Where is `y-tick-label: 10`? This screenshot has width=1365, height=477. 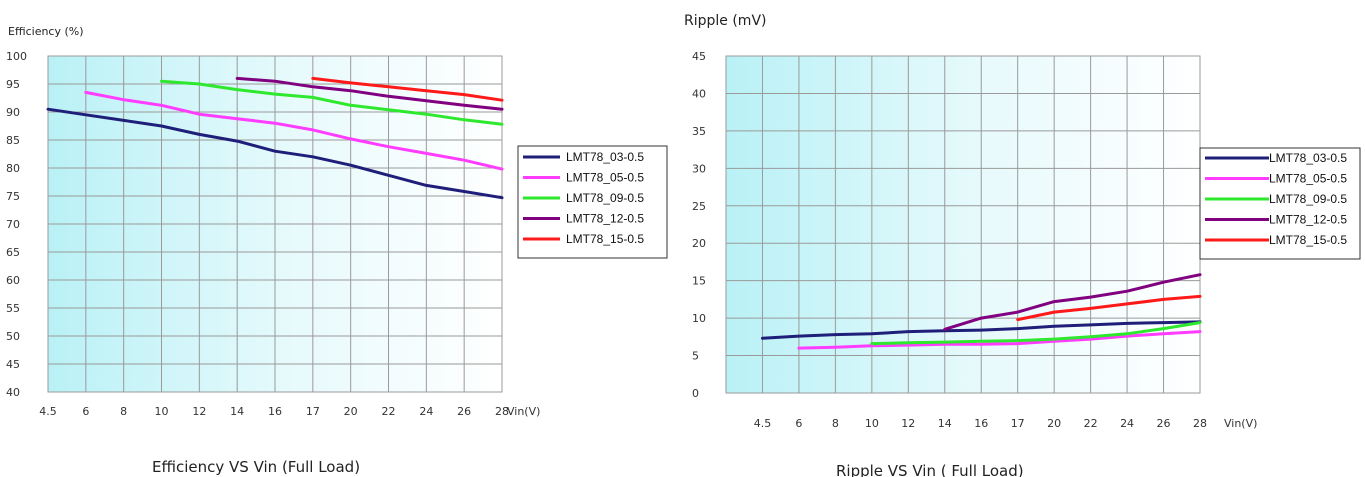
y-tick-label: 10 is located at coordinates (699, 318).